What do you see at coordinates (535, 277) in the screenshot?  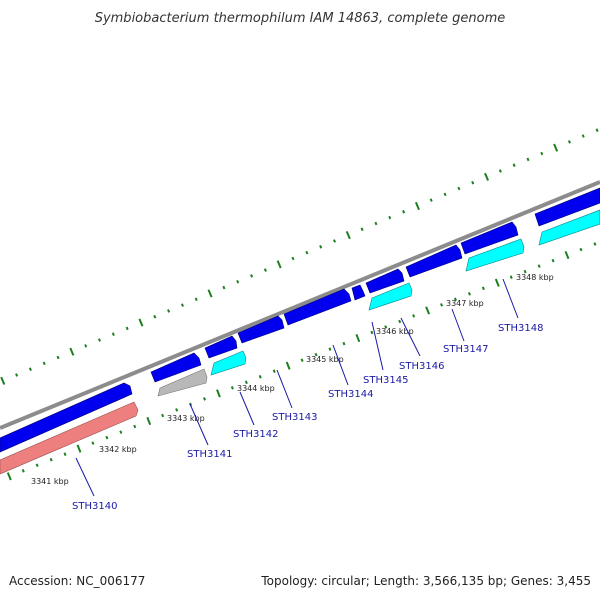 I see `scale-label: 3348 kbp` at bounding box center [535, 277].